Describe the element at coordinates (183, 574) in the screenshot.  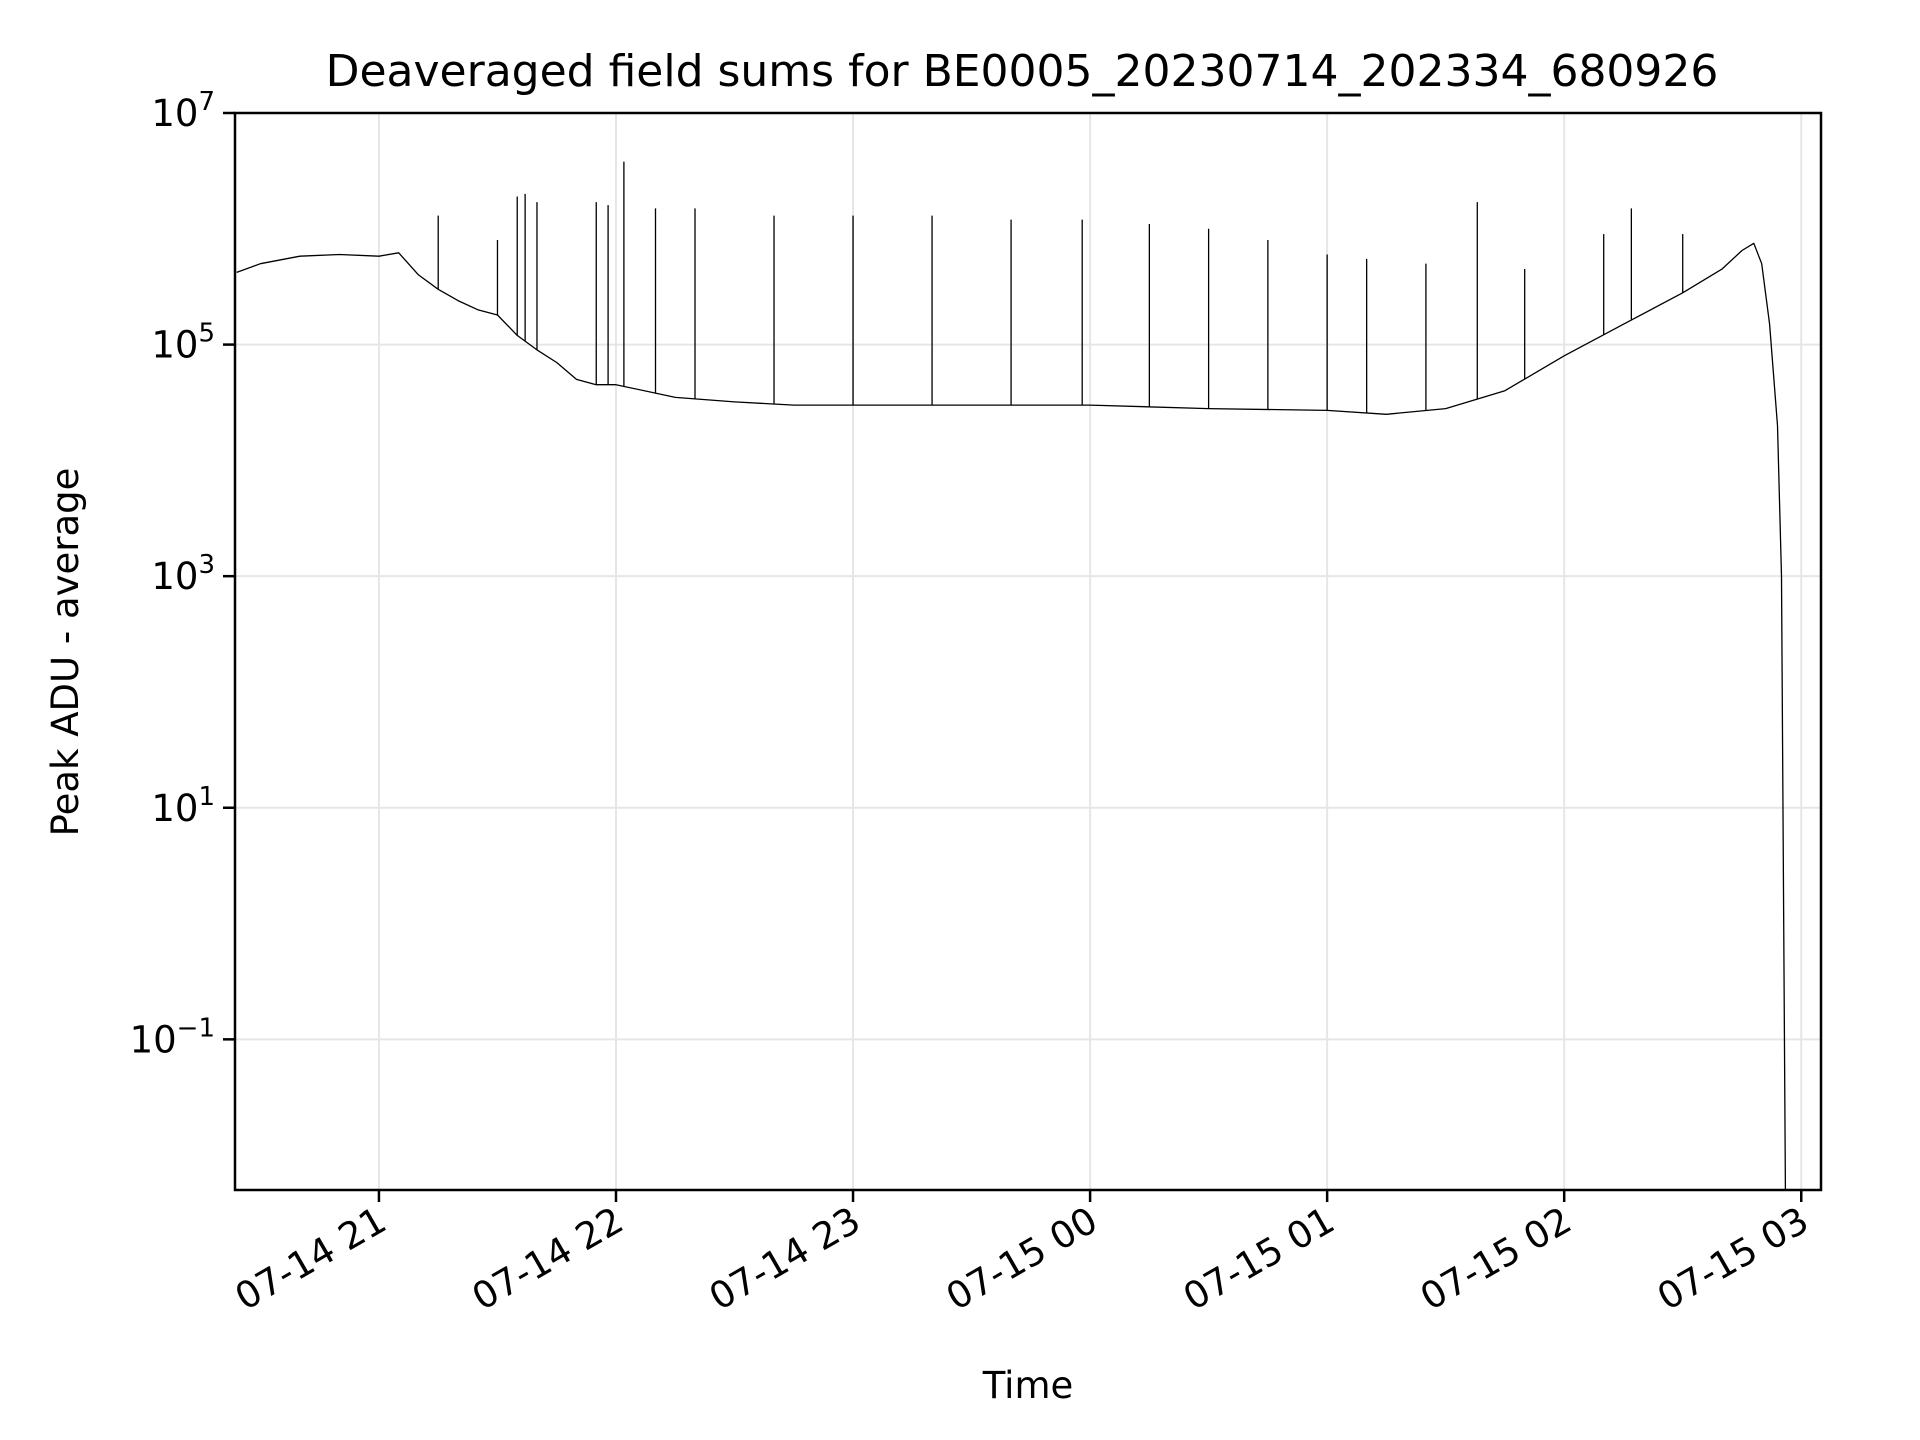
I see `y-tick-label: 10³` at that location.